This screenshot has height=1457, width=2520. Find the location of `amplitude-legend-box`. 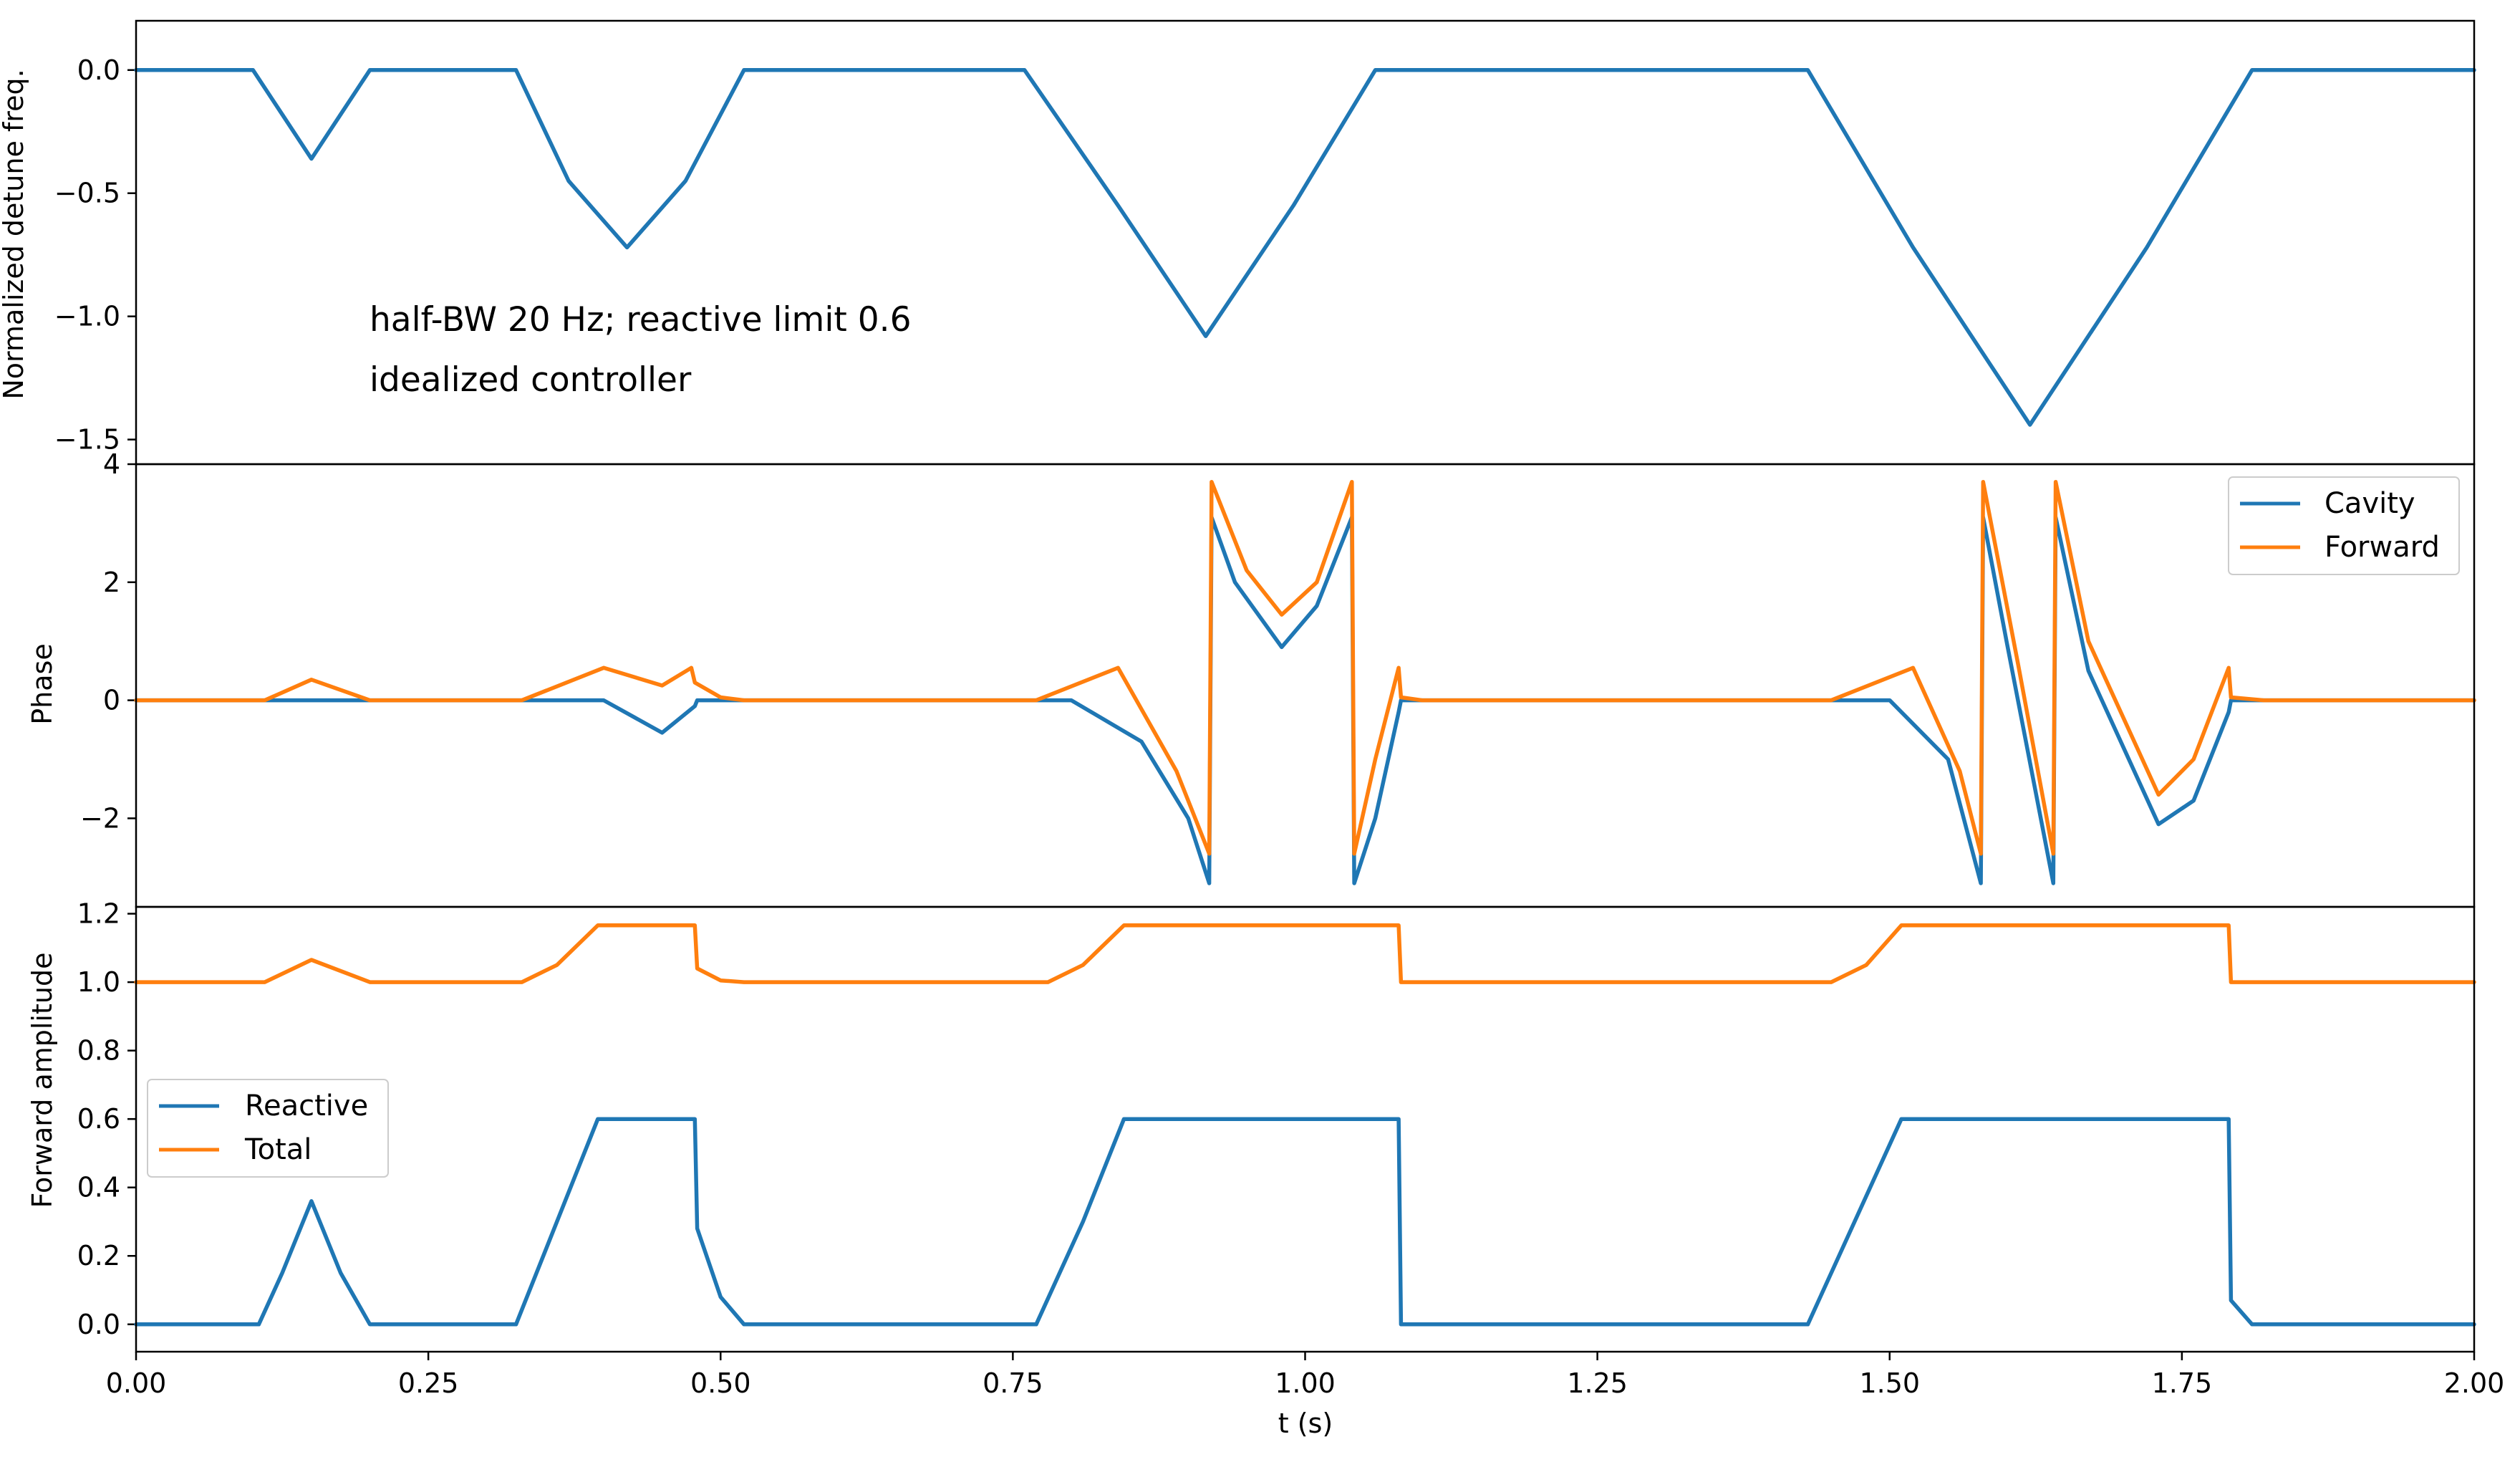

amplitude-legend-box is located at coordinates (268, 1128).